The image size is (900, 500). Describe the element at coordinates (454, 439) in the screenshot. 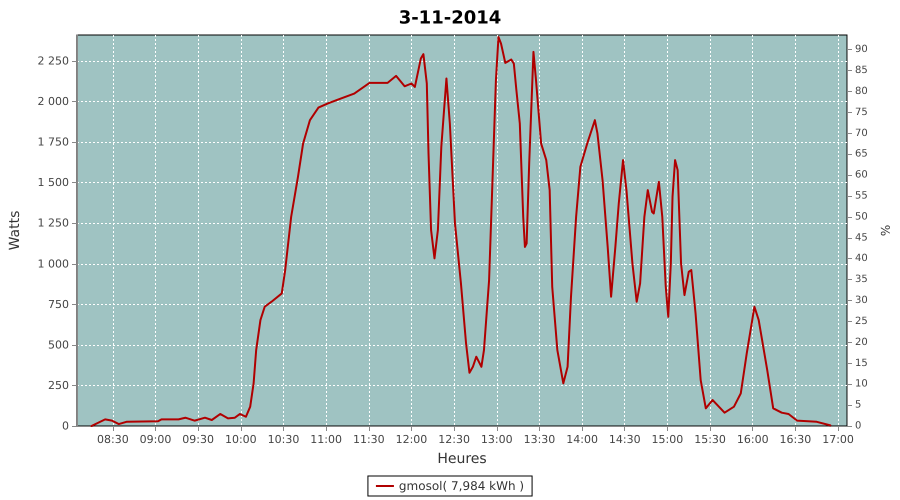

I see `x-tick-label: 12:30` at that location.